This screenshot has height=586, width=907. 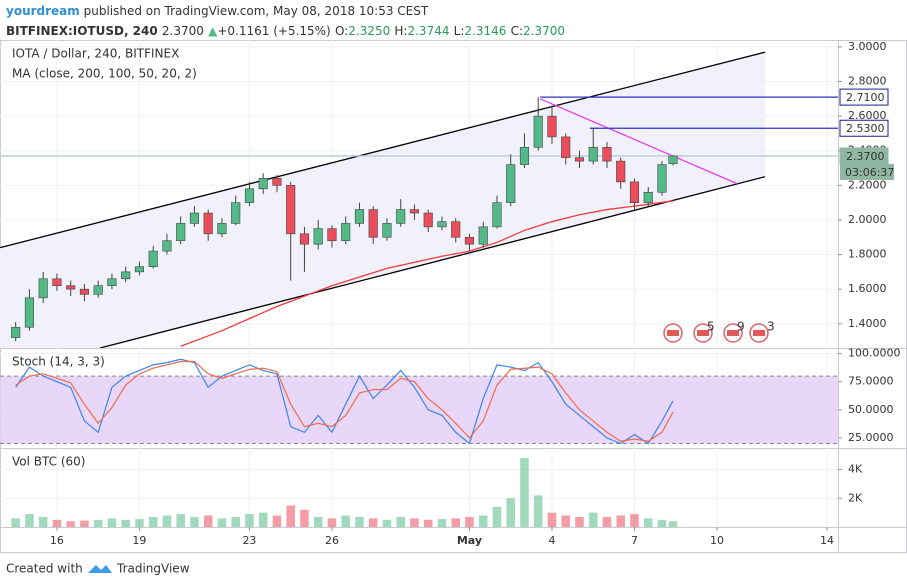 What do you see at coordinates (771, 327) in the screenshot?
I see `event-count: 3` at bounding box center [771, 327].